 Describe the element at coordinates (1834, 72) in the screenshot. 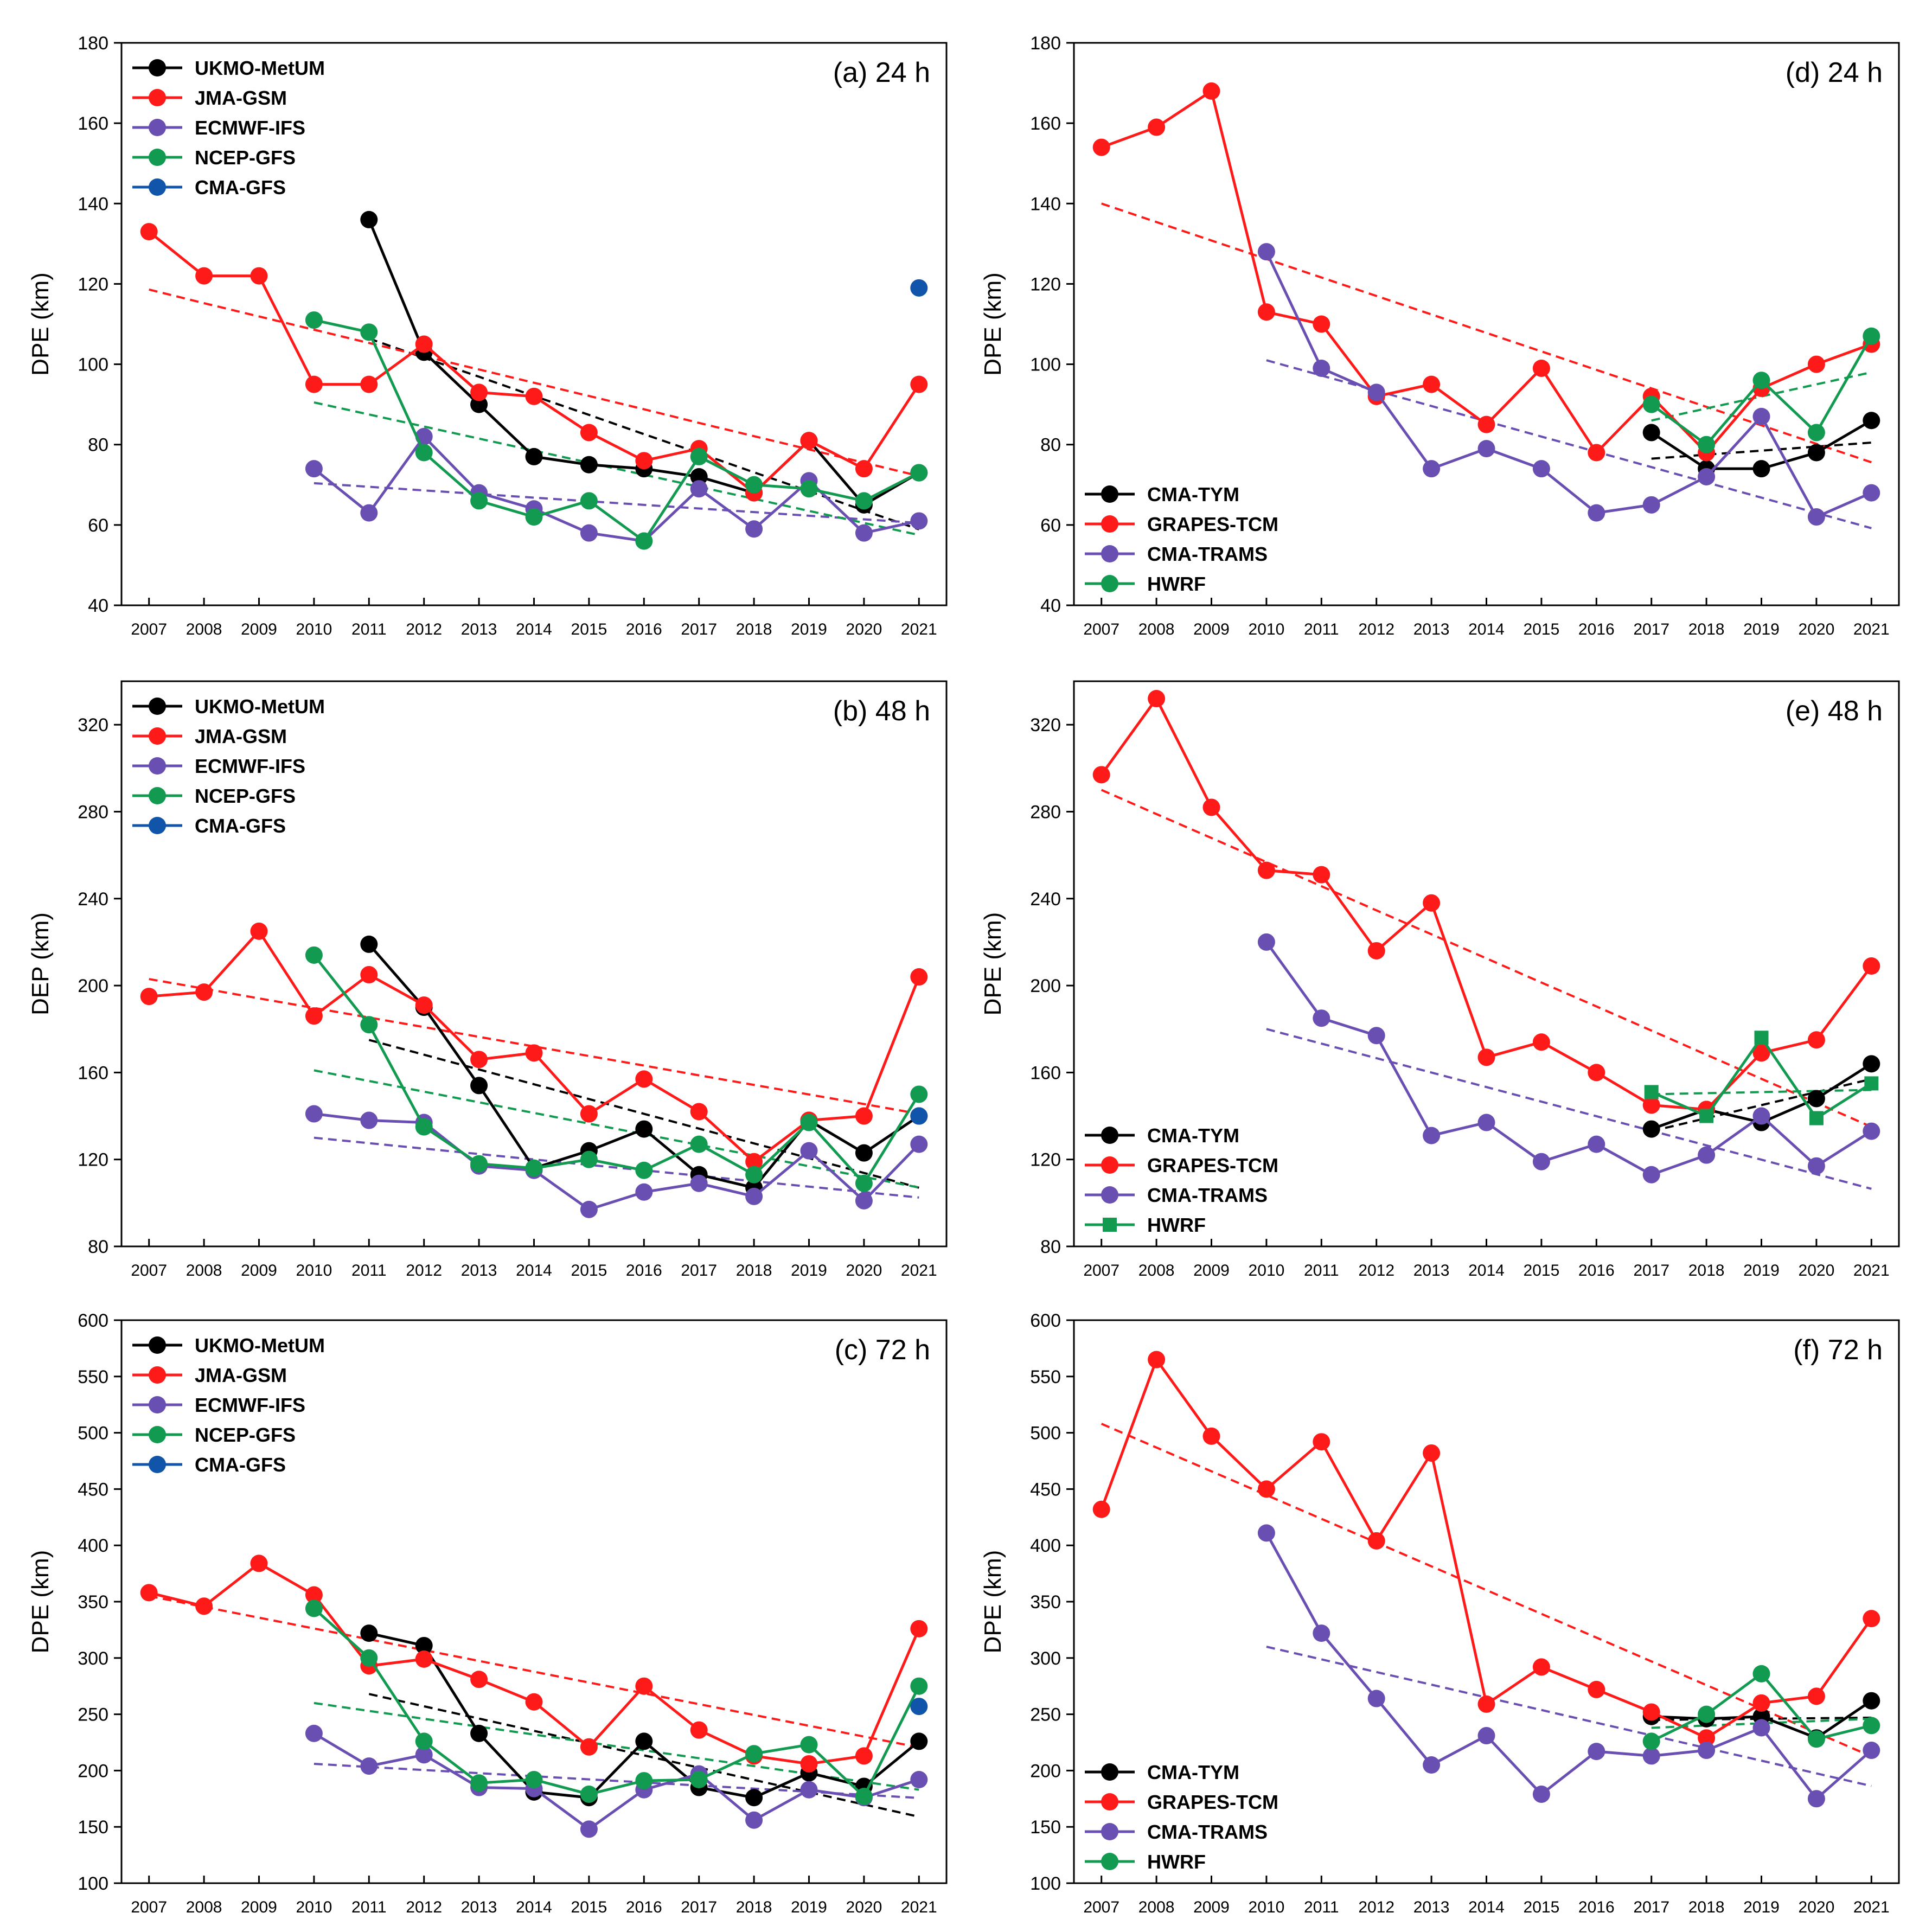

I see `panel-title: (d) 24 h` at that location.